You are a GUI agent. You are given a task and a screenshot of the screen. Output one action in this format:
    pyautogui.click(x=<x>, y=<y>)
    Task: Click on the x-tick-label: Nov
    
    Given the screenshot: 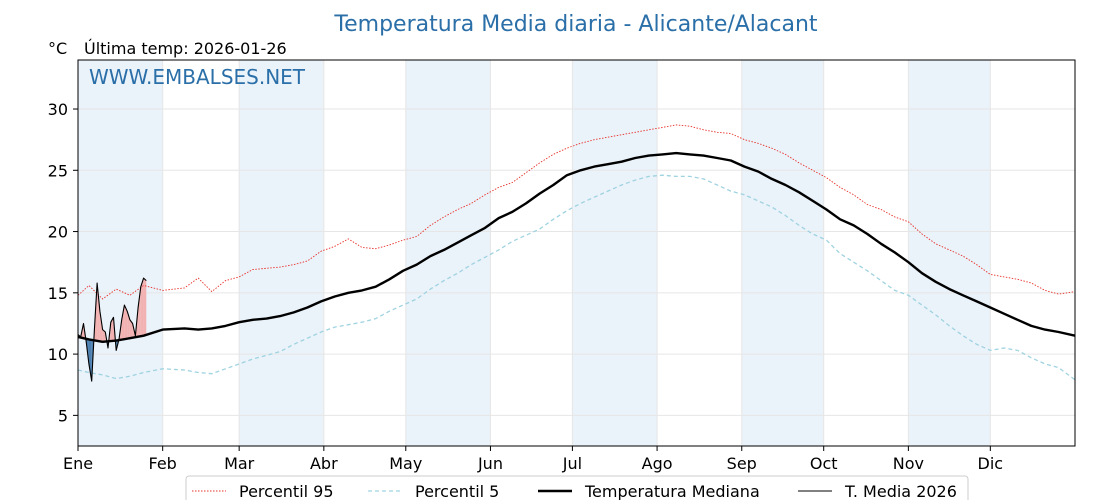 What is the action you would take?
    pyautogui.click(x=908, y=463)
    